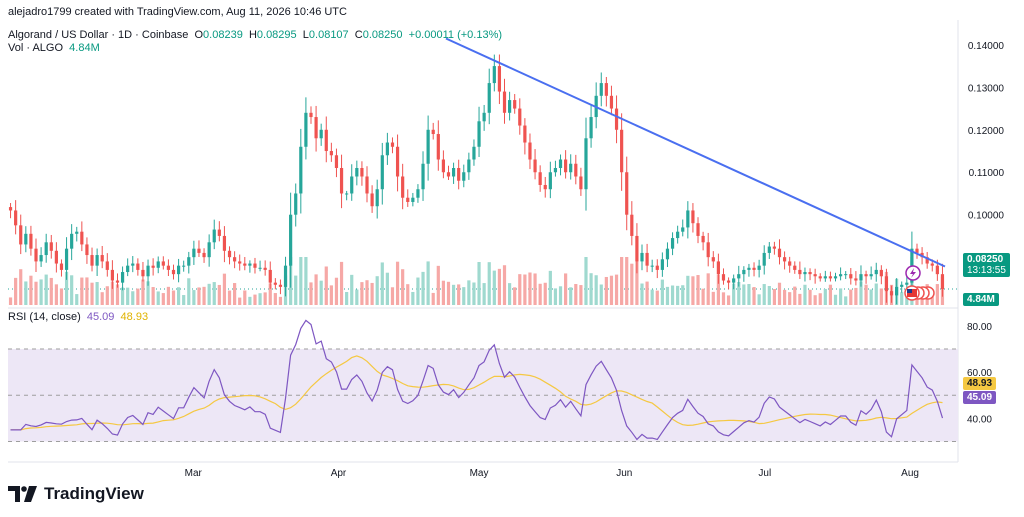 The image size is (1024, 517). I want to click on volume-badge: 4.84M, so click(981, 299).